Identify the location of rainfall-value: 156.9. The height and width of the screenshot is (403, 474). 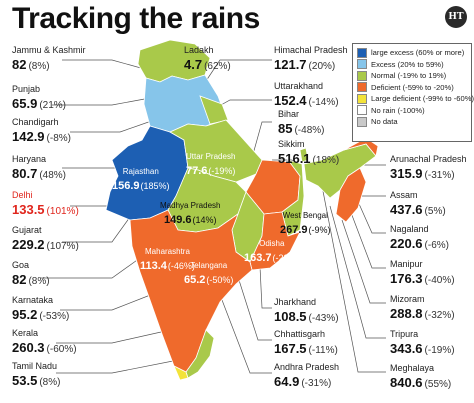
(126, 186).